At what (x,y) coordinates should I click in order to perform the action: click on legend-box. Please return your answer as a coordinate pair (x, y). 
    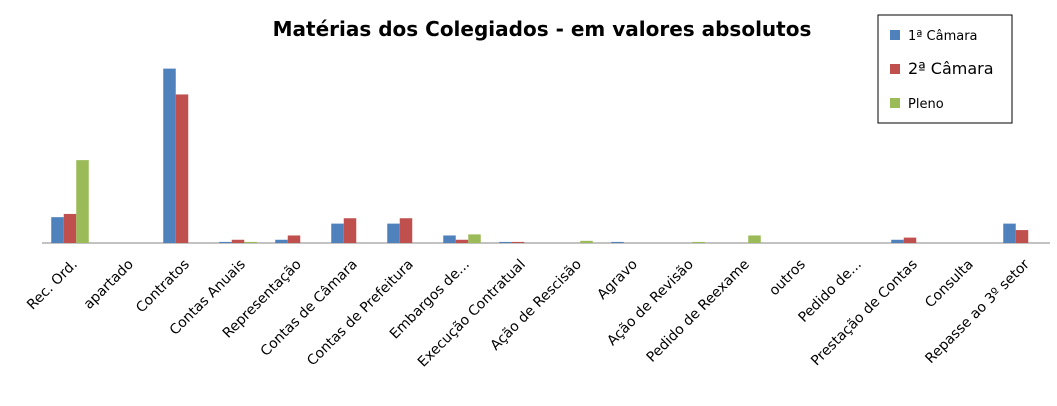
    Looking at the image, I should click on (945, 69).